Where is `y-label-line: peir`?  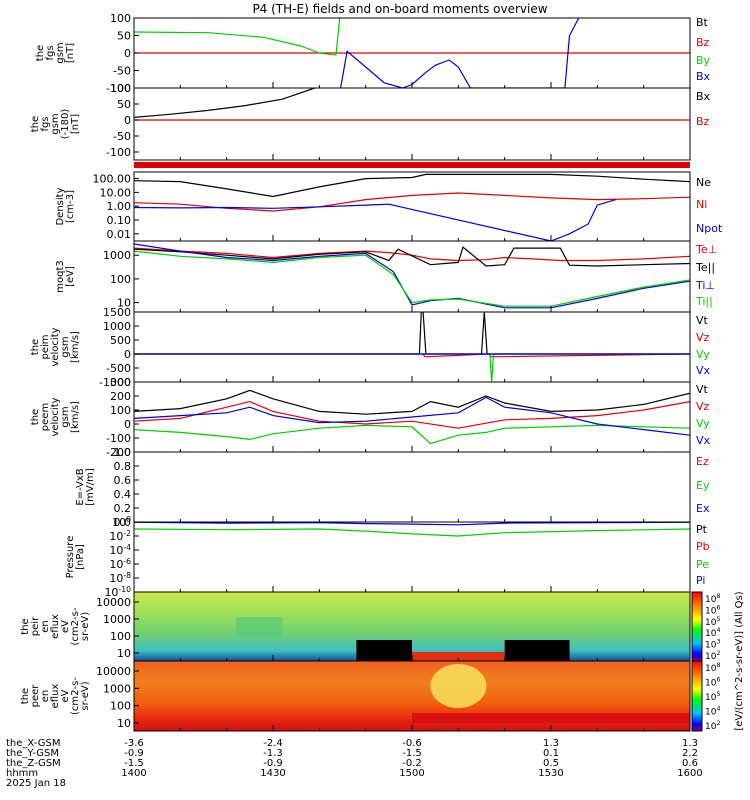 y-label-line: peir is located at coordinates (35, 626).